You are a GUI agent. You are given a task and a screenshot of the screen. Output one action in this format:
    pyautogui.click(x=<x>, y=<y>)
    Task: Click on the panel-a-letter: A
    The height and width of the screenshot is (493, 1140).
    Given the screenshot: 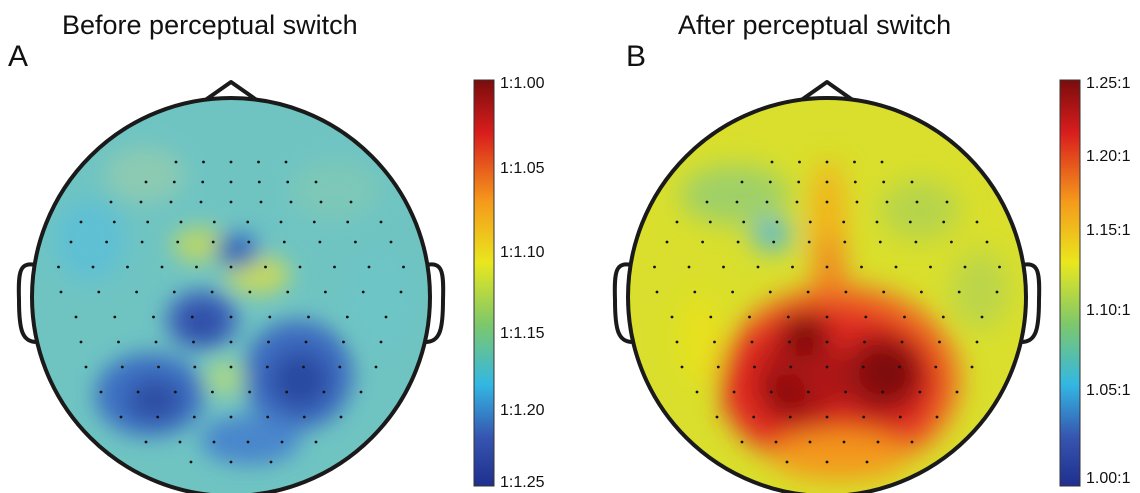 What is the action you would take?
    pyautogui.click(x=18, y=56)
    